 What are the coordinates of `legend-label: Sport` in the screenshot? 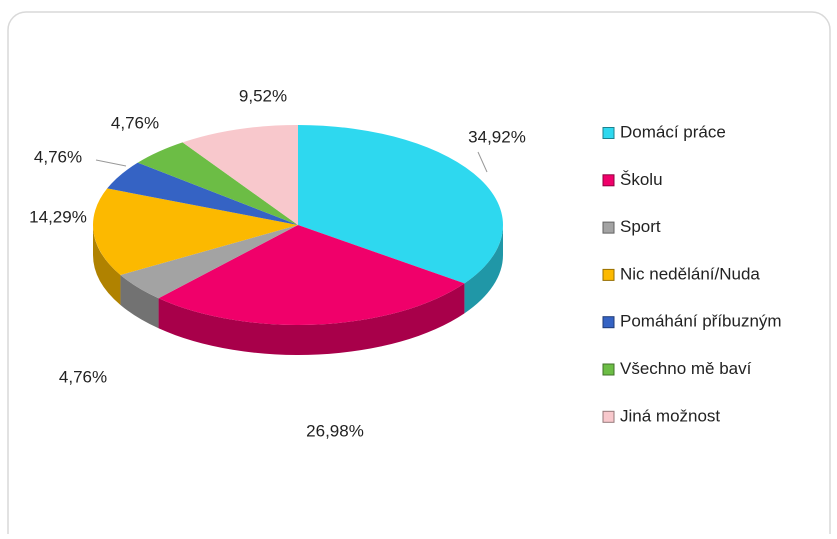 It's located at (640, 226).